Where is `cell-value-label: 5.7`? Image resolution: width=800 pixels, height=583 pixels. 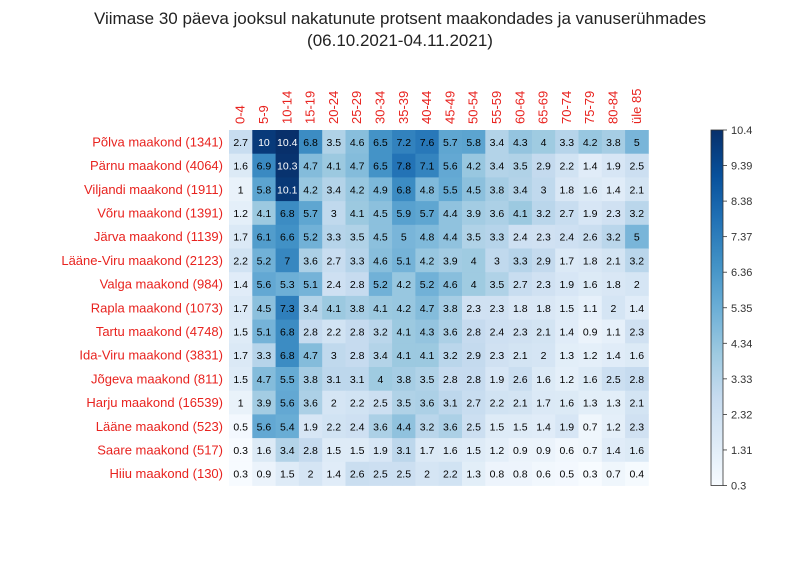 cell-value-label: 5.7 is located at coordinates (310, 214).